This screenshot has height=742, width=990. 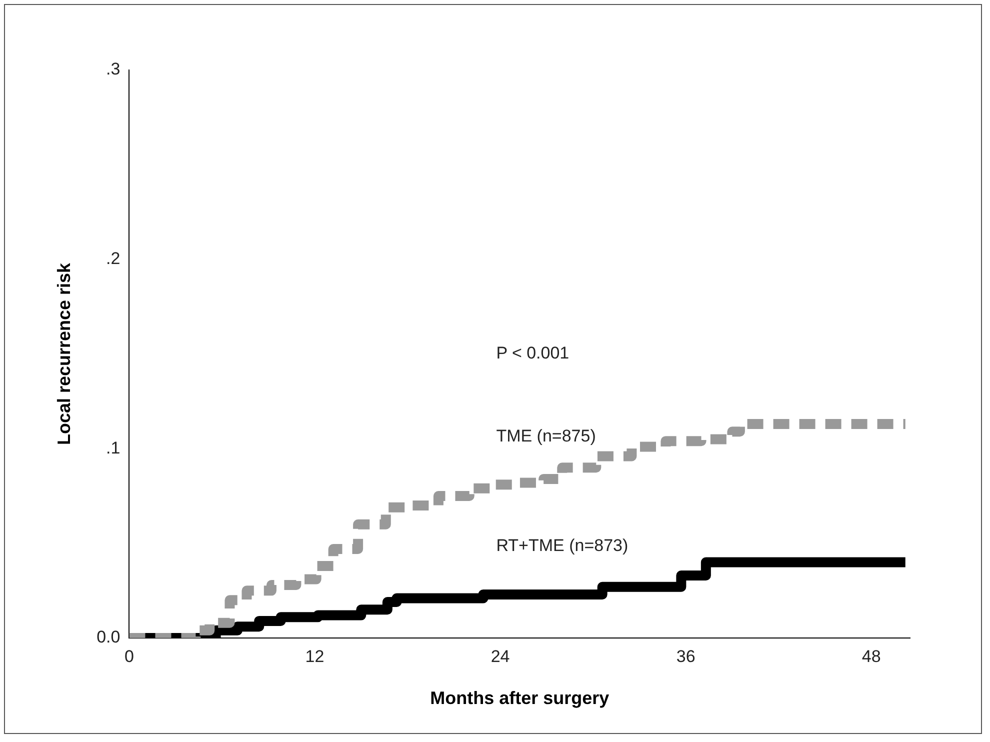 I want to click on y-axis-title: Local recurrence risk, so click(x=64, y=354).